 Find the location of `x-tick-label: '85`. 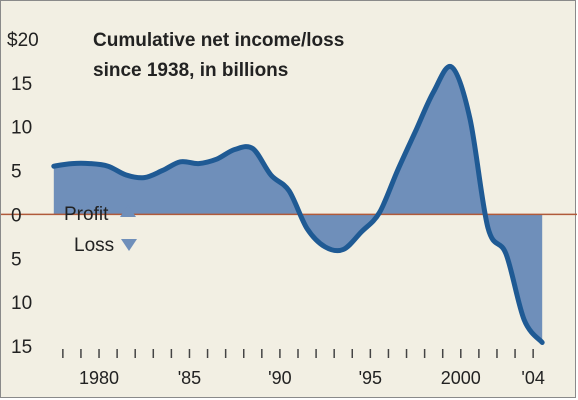

x-tick-label: '85 is located at coordinates (189, 378).